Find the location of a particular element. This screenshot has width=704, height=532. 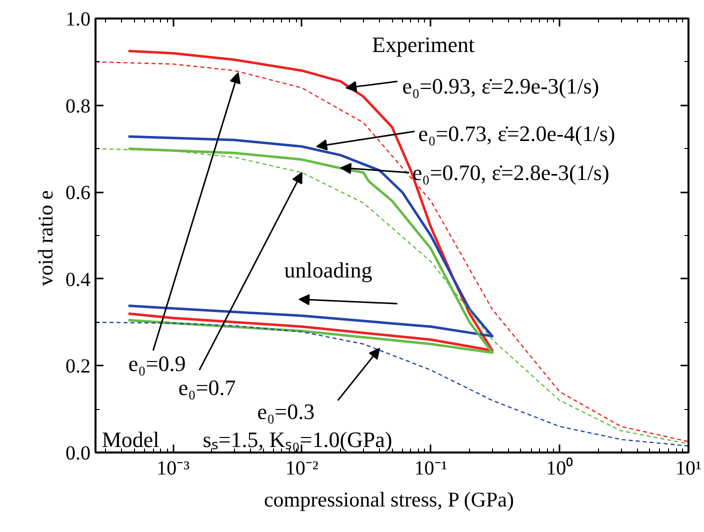

annotation: Experiment is located at coordinates (423, 45).